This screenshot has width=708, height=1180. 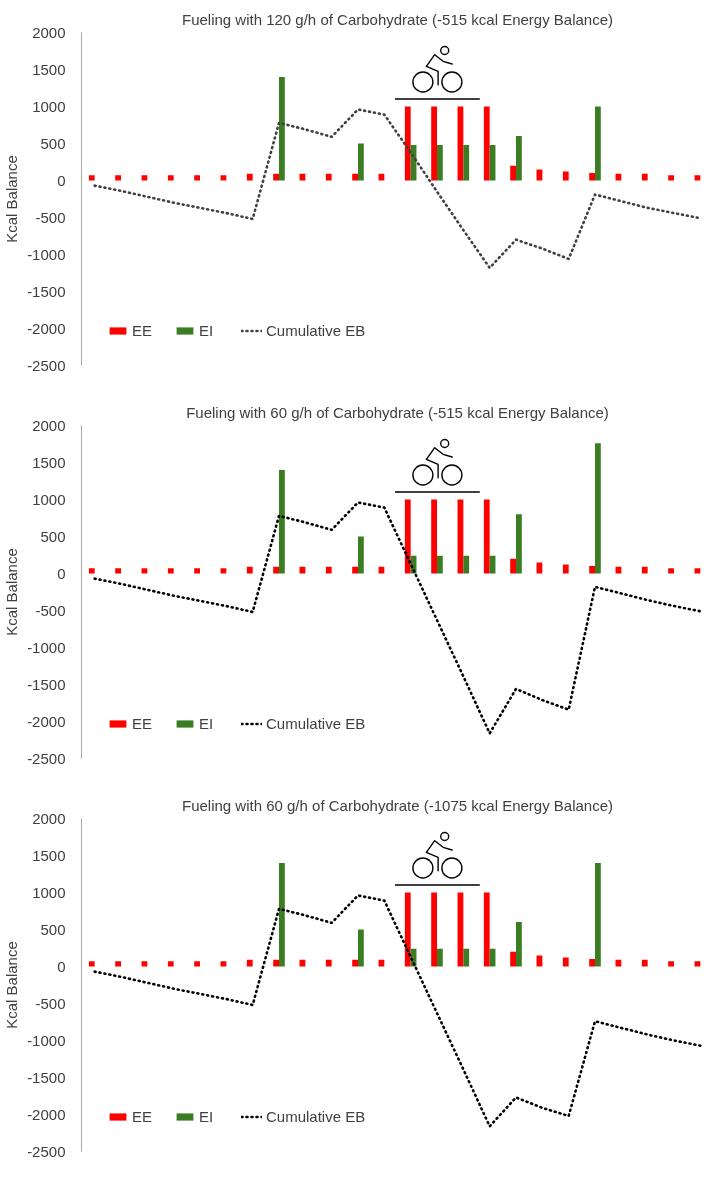 I want to click on line-series, so click(x=397, y=189).